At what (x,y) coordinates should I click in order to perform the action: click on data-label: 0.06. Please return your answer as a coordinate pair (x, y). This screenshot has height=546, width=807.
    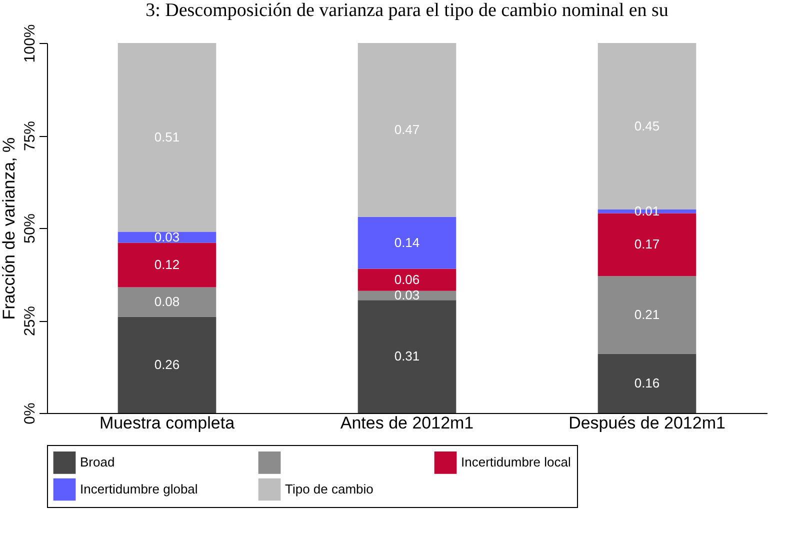
    Looking at the image, I should click on (407, 279).